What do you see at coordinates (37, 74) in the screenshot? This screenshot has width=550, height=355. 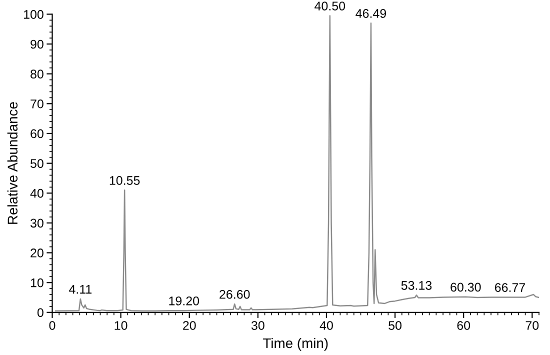 I see `y-tick-label: 80` at bounding box center [37, 74].